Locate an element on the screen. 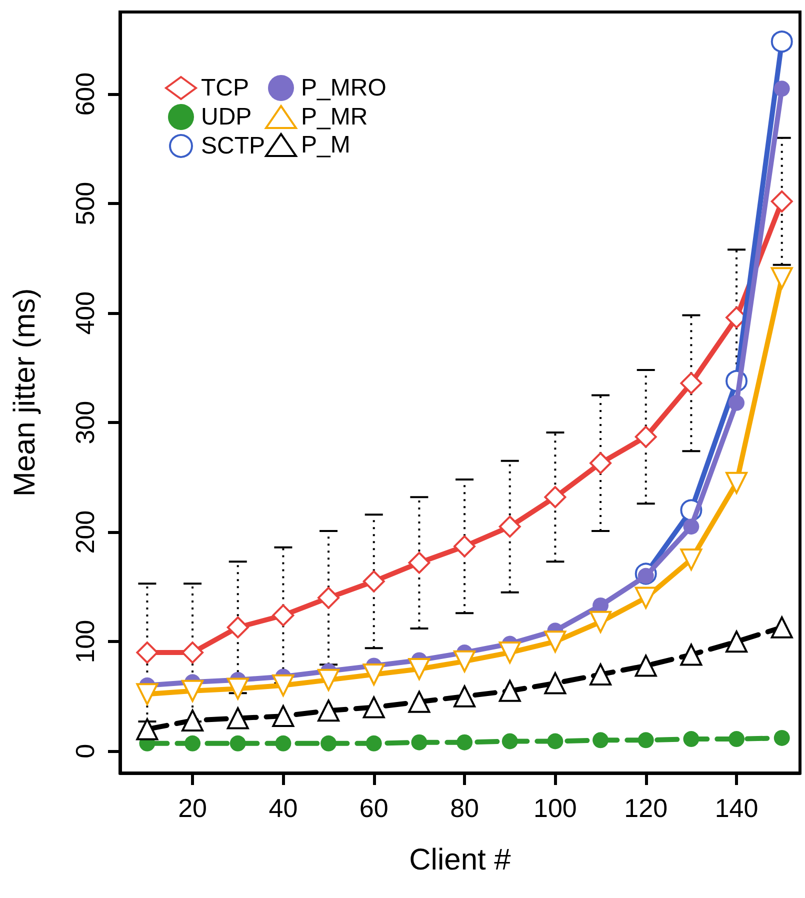 The image size is (805, 898). y-tick-label: 500 is located at coordinates (85, 204).